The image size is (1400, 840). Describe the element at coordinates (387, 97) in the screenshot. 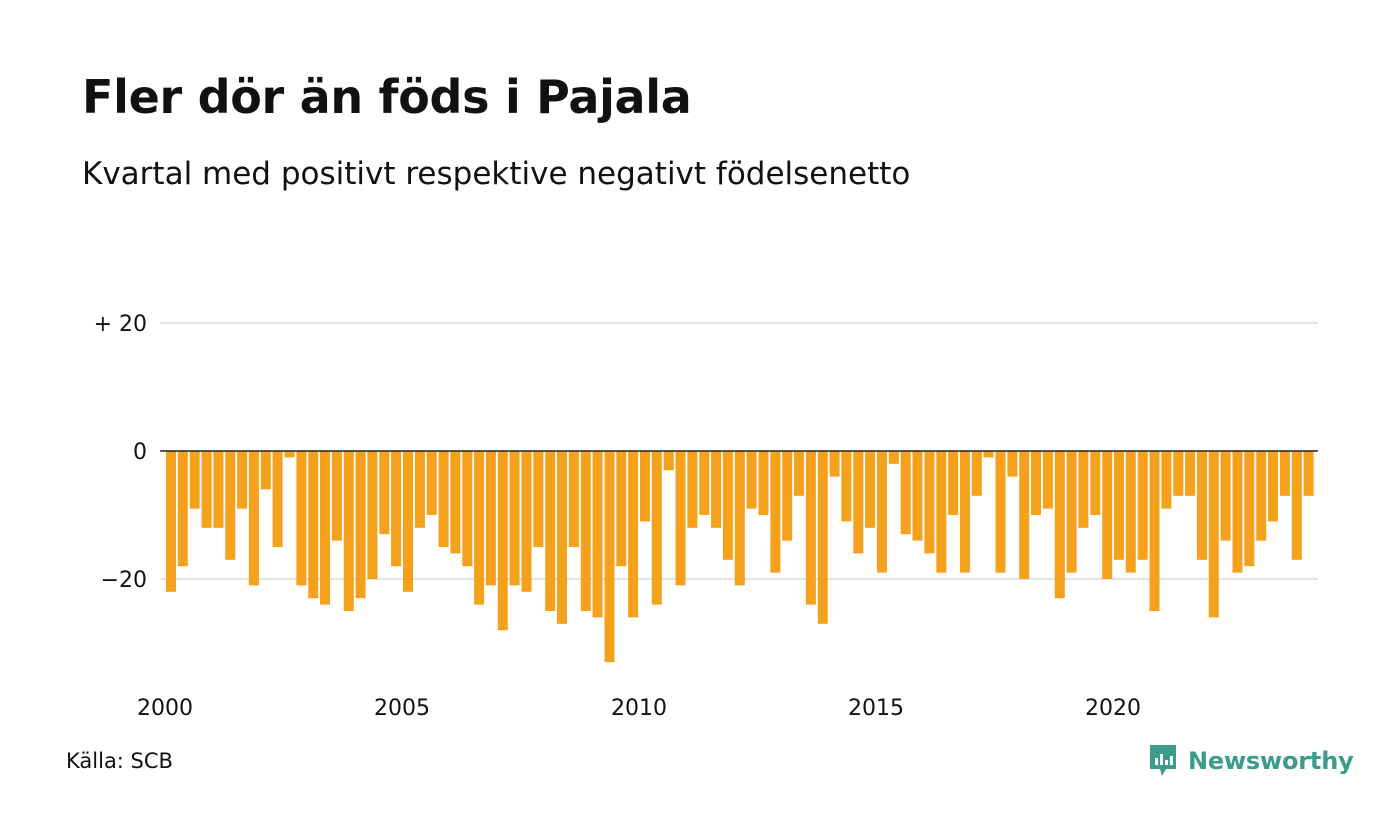

I see `chart-title: Fler dör än föds i Pajala` at that location.